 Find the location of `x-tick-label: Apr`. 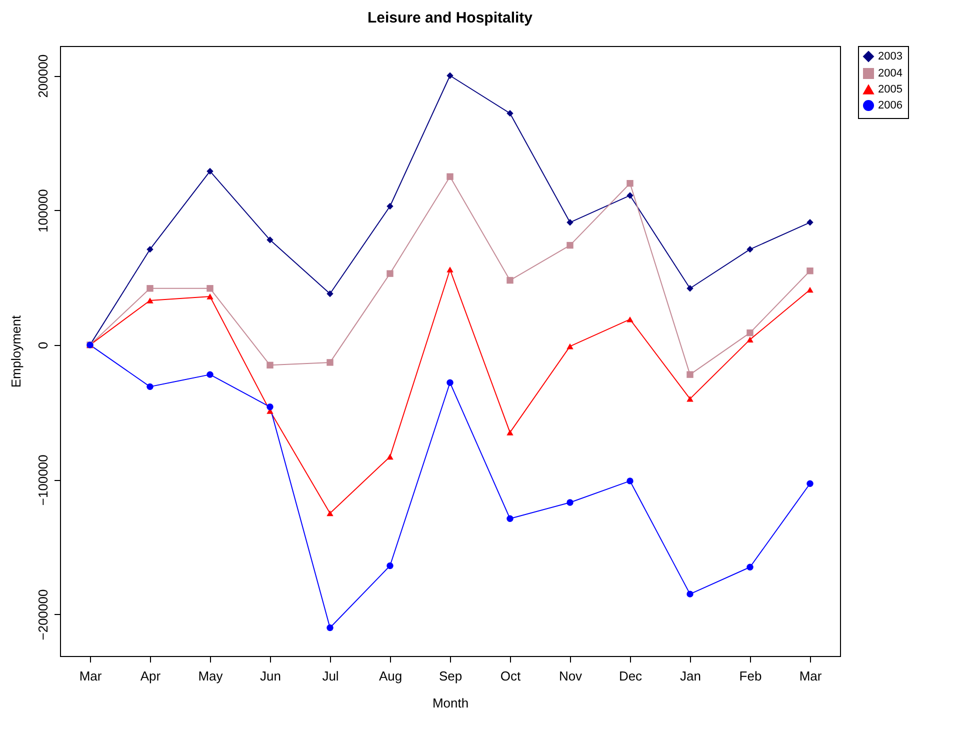

x-tick-label: Apr is located at coordinates (151, 676).